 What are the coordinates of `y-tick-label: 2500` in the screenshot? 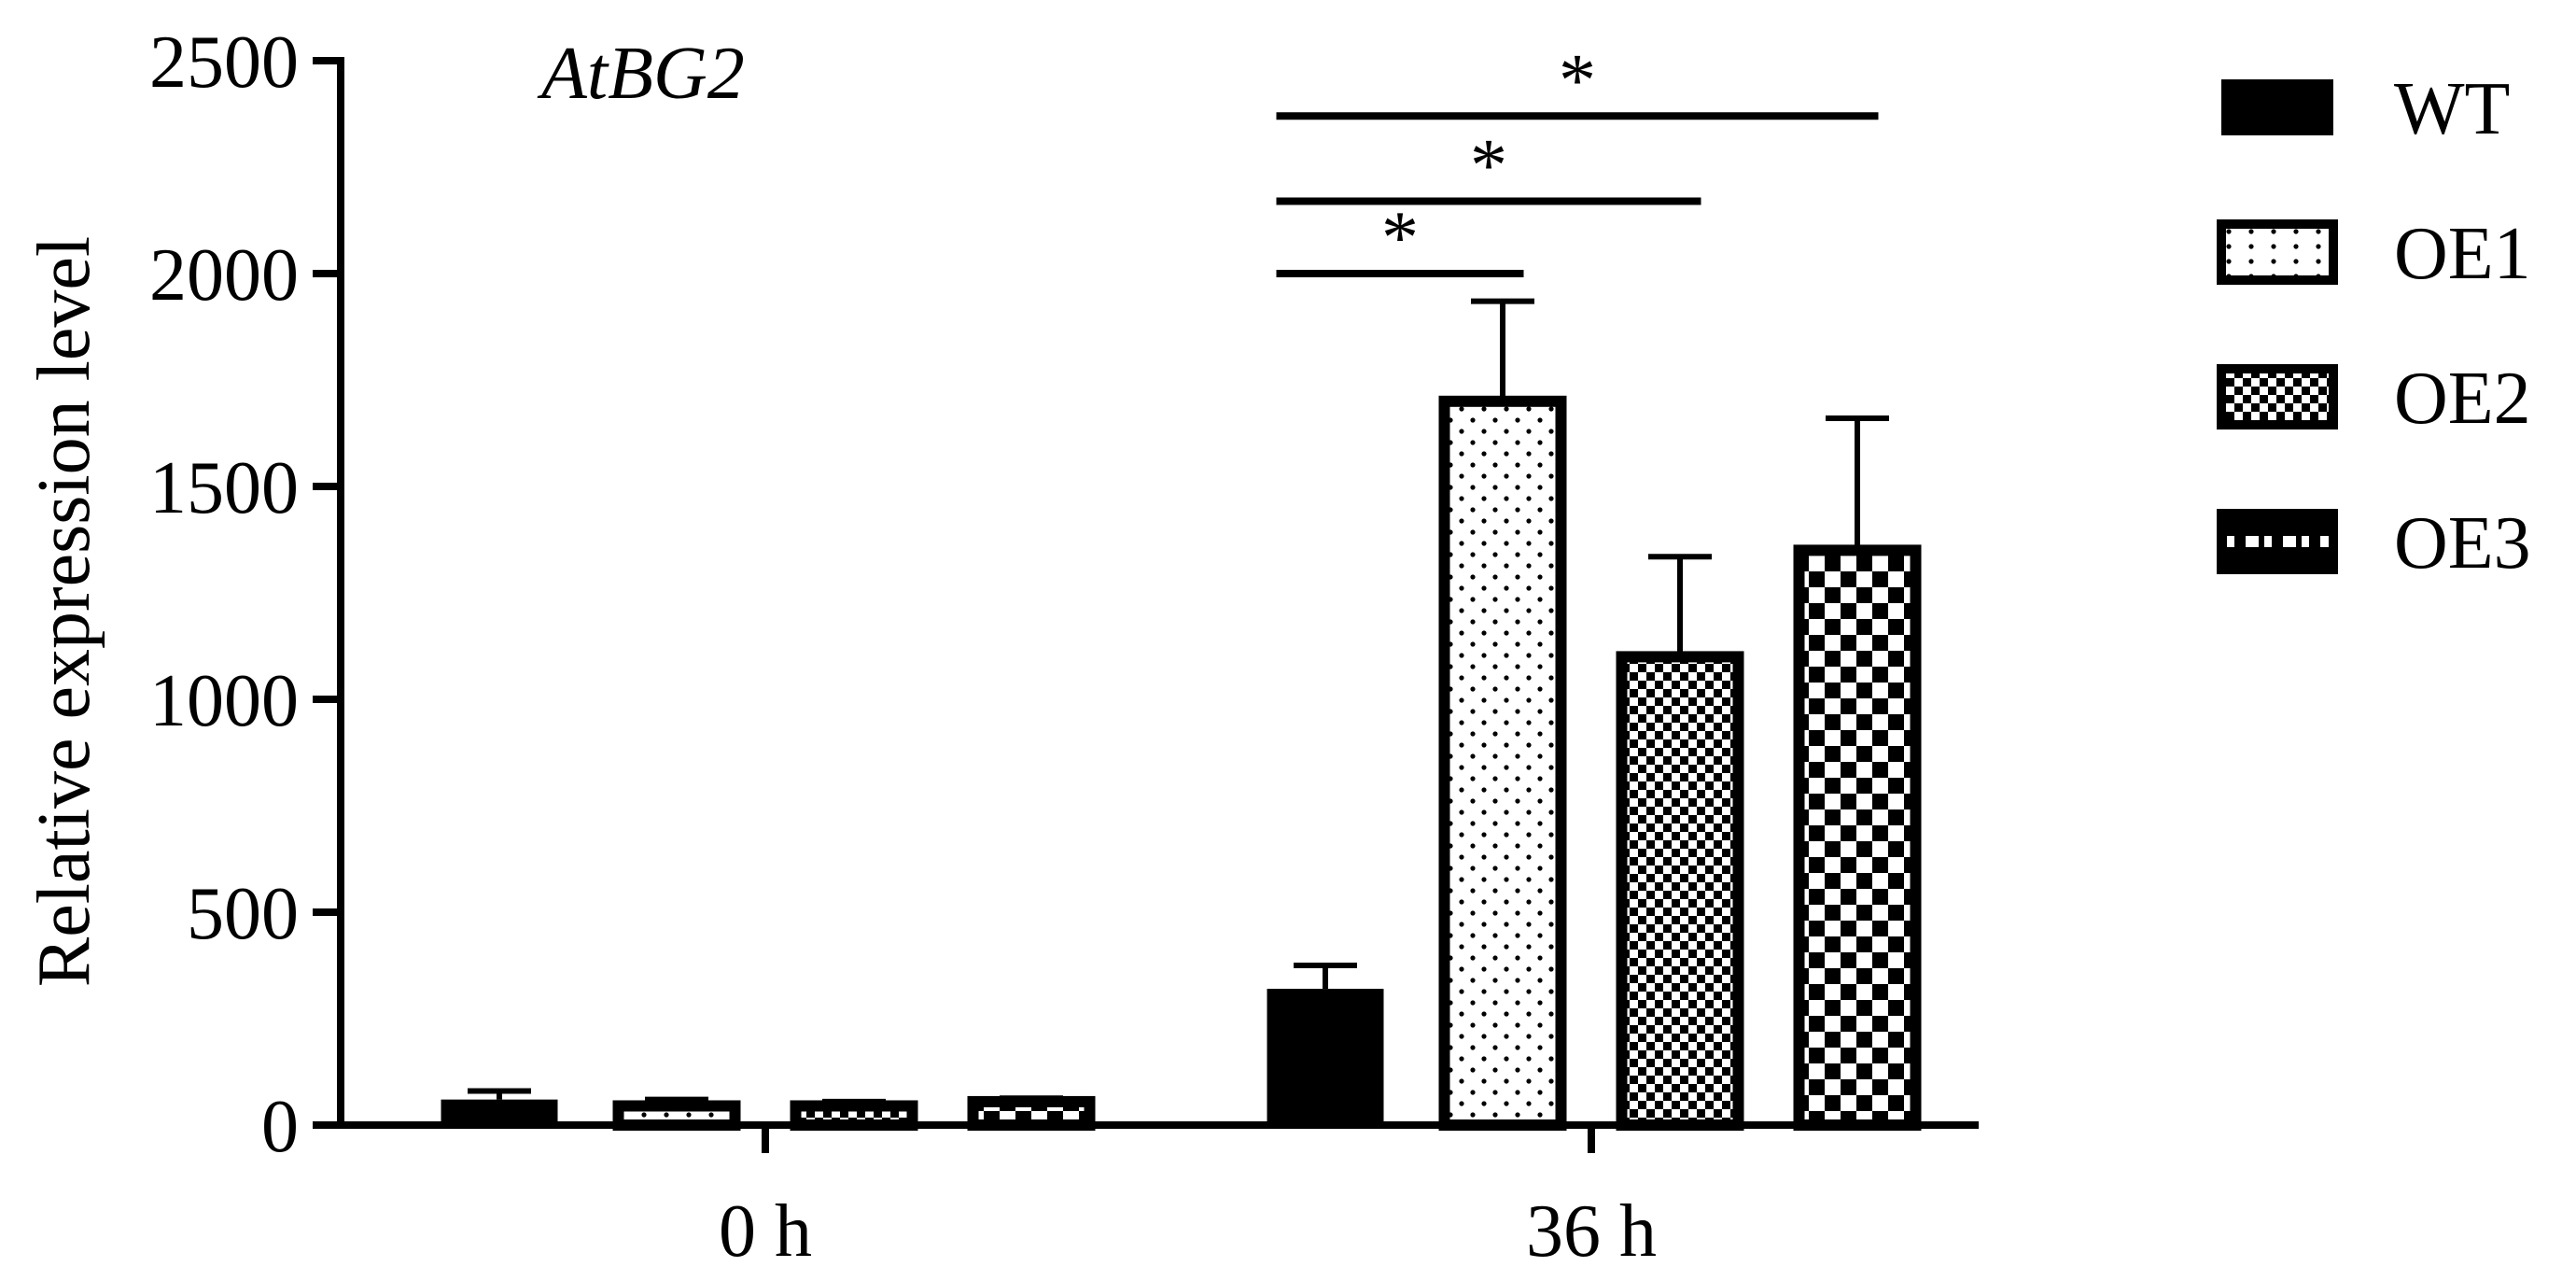 It's located at (224, 62).